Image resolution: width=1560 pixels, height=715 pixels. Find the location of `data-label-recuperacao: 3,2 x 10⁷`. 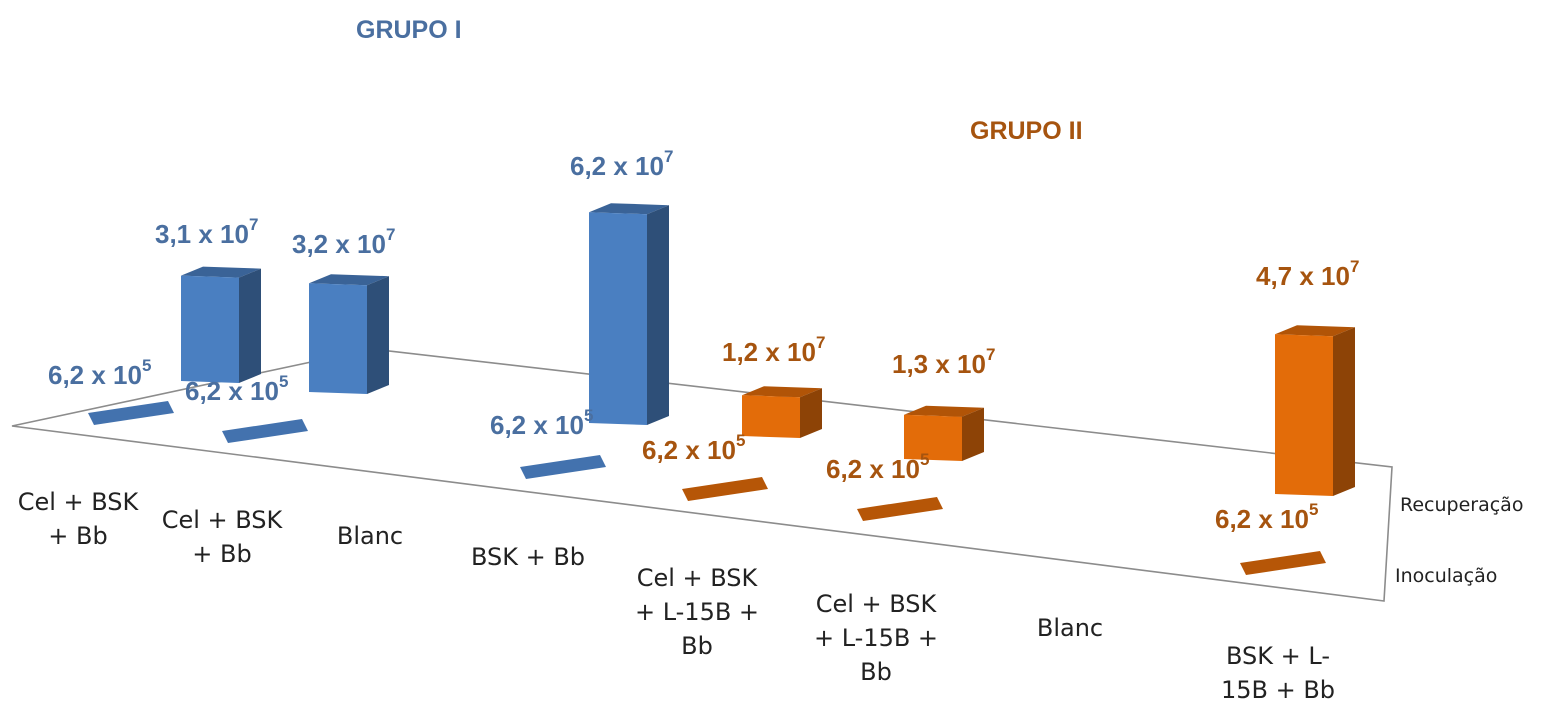

data-label-recuperacao: 3,2 x 10⁷ is located at coordinates (343, 242).